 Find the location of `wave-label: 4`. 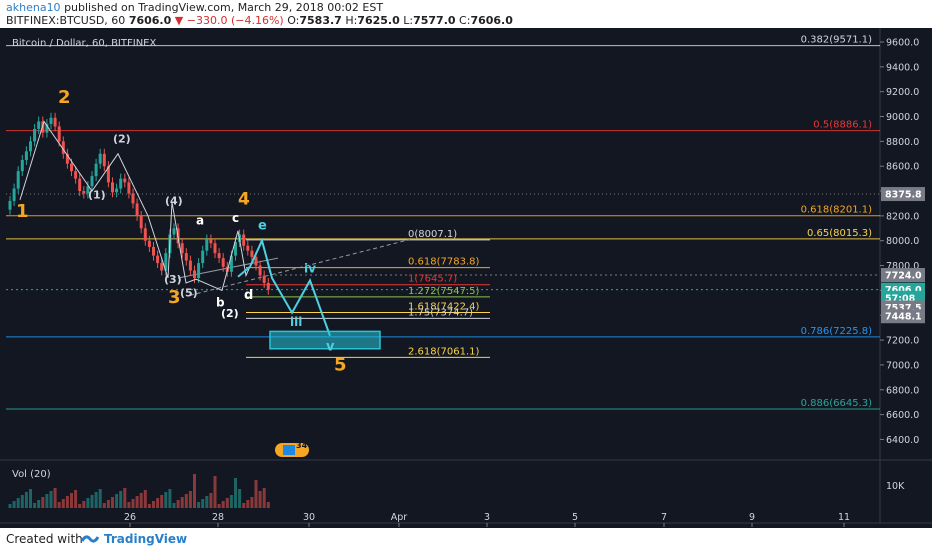

wave-label: 4 is located at coordinates (244, 200).